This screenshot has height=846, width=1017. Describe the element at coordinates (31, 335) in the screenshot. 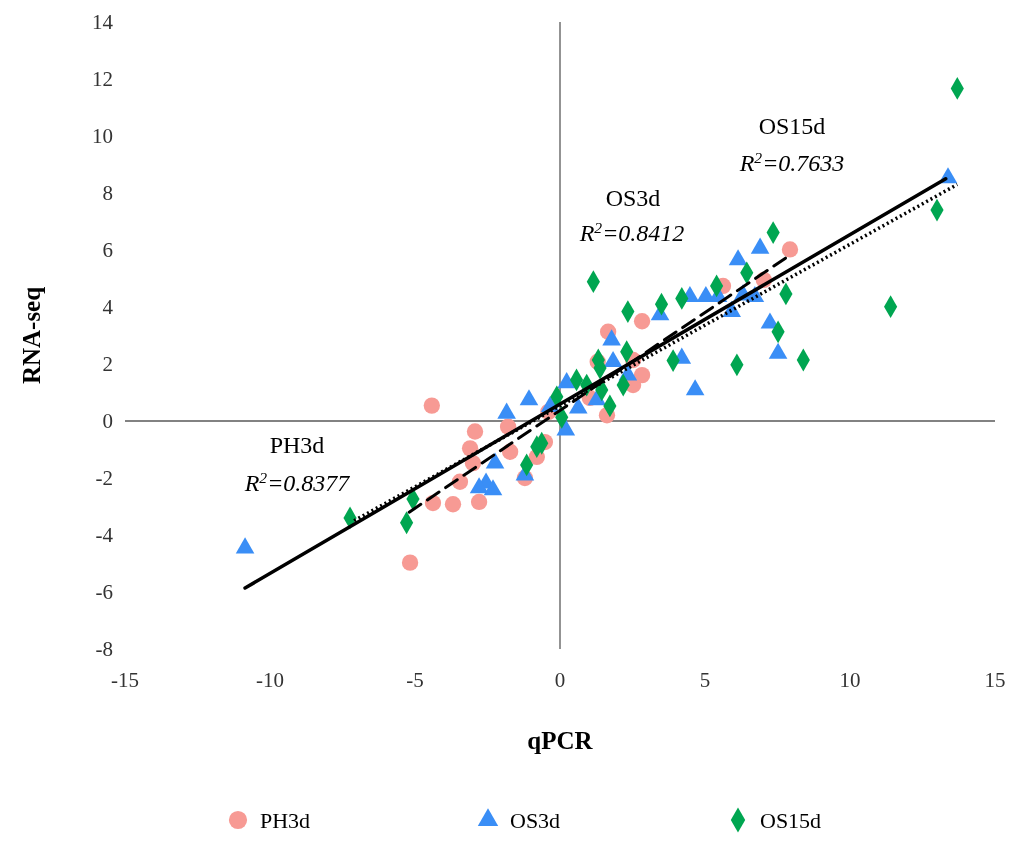

I see `y-axis-title: RNA-seq` at that location.